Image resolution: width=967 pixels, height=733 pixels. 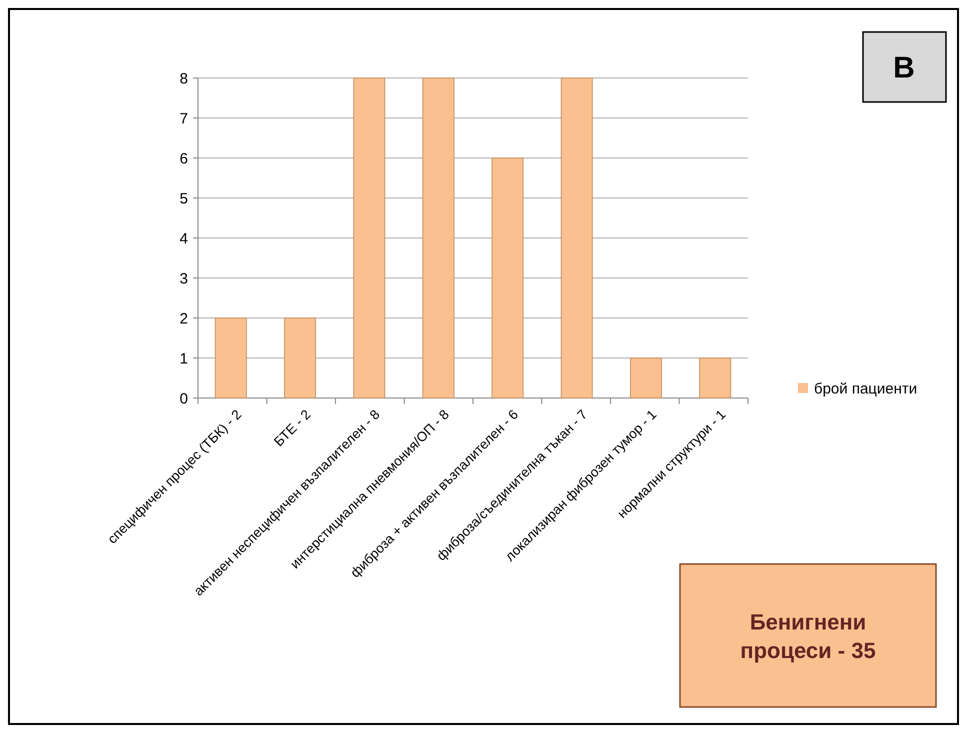 I want to click on y-tick-label: 3, so click(x=184, y=279).